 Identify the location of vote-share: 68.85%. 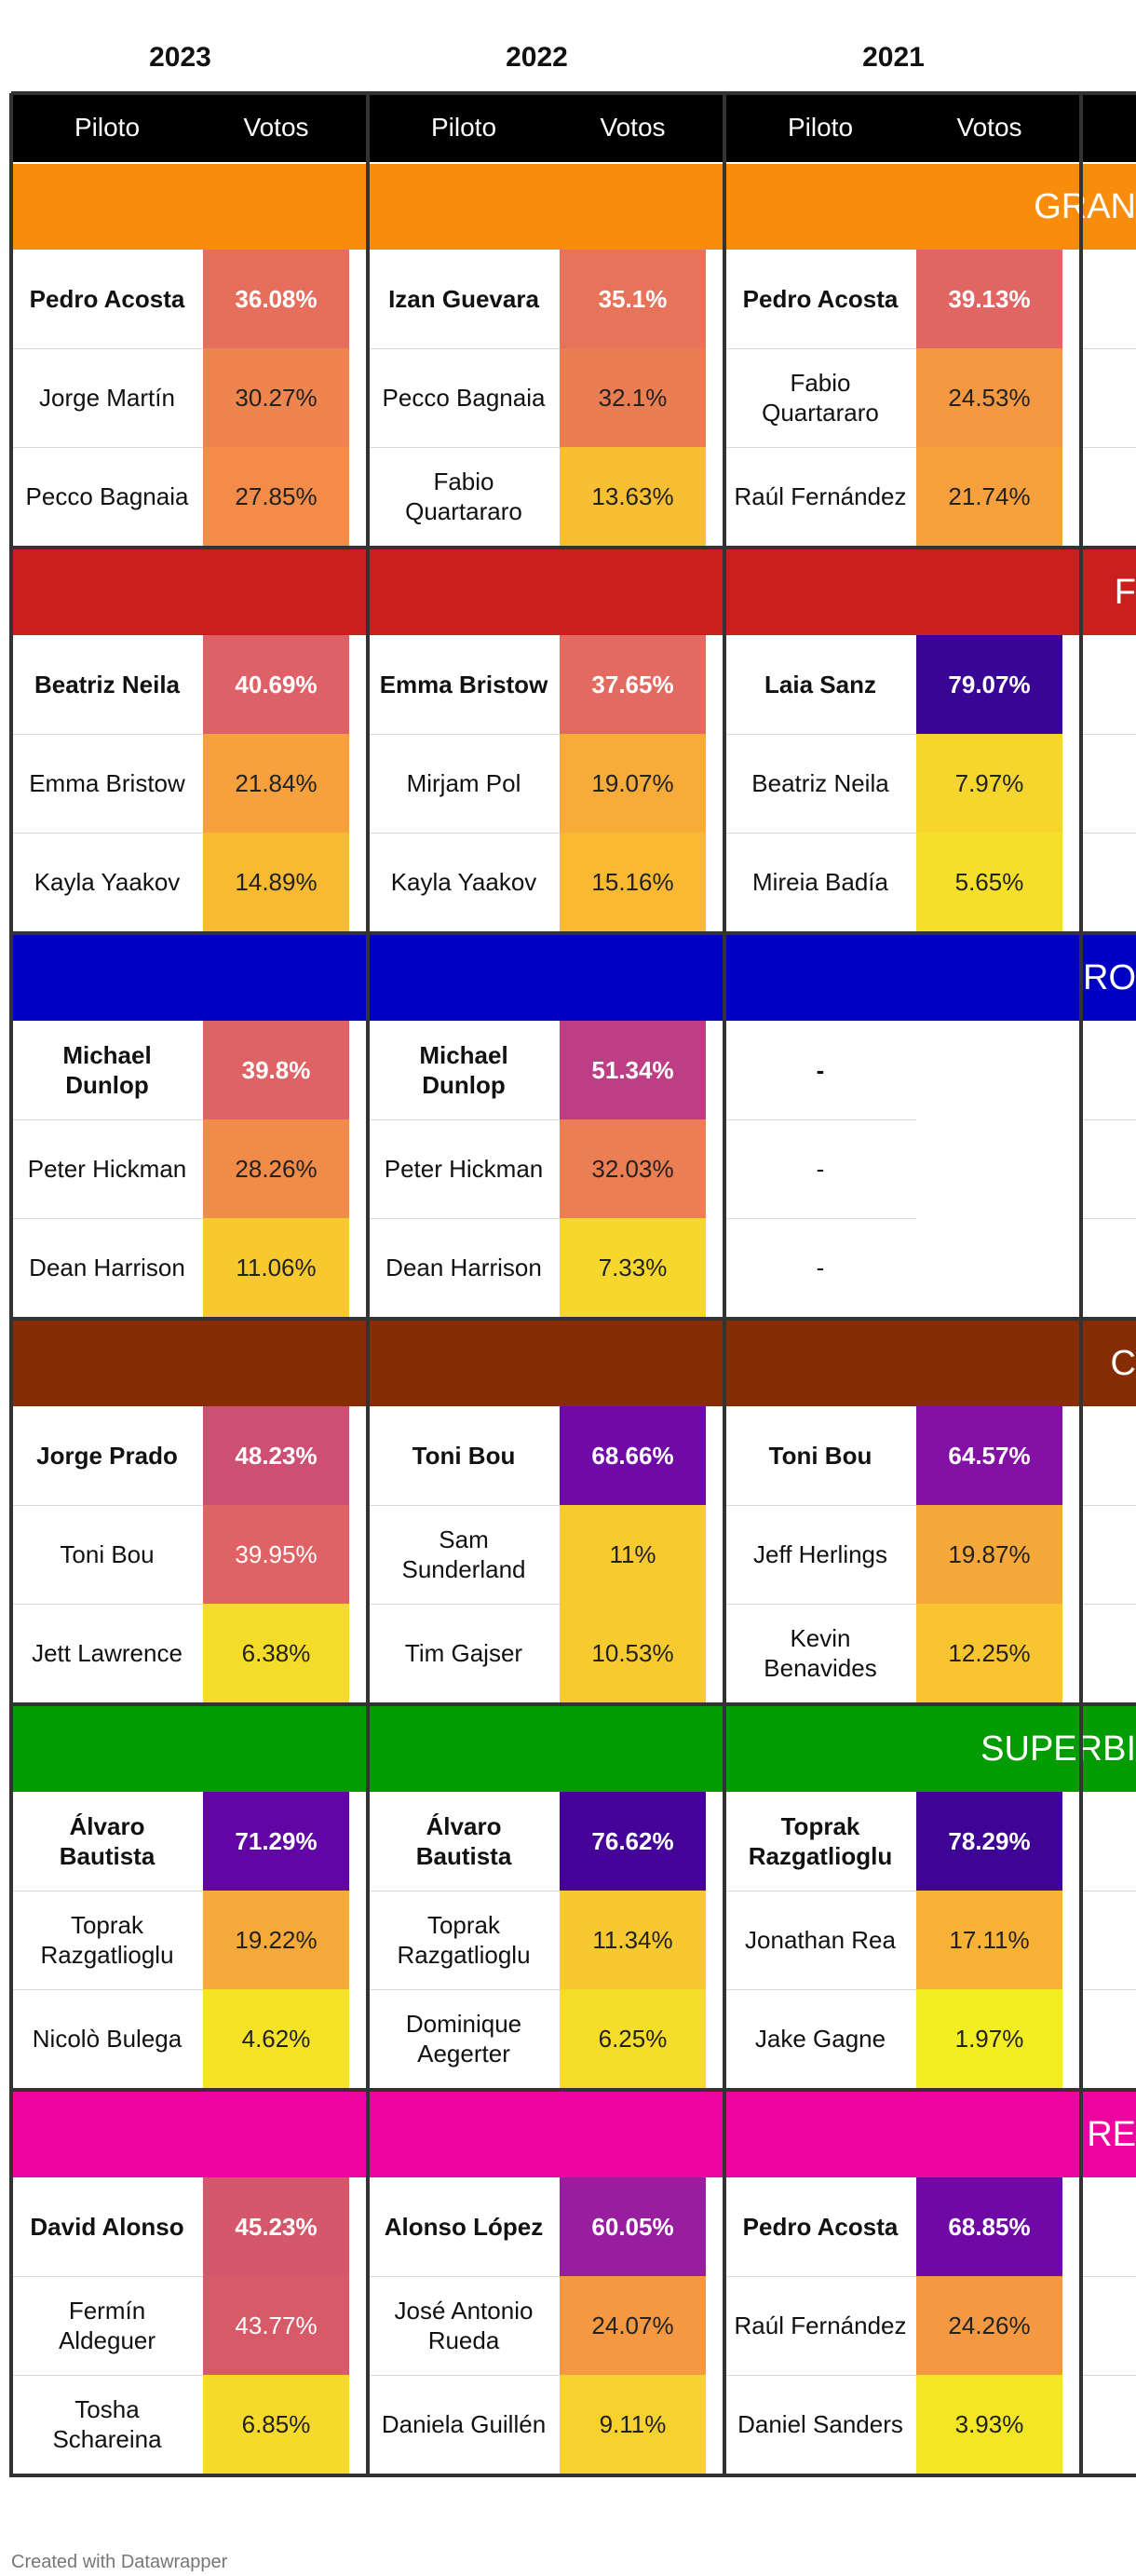
(989, 2226).